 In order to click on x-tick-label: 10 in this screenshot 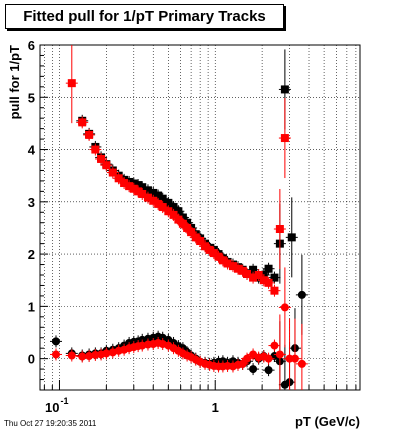, I will do `click(52, 407)`.